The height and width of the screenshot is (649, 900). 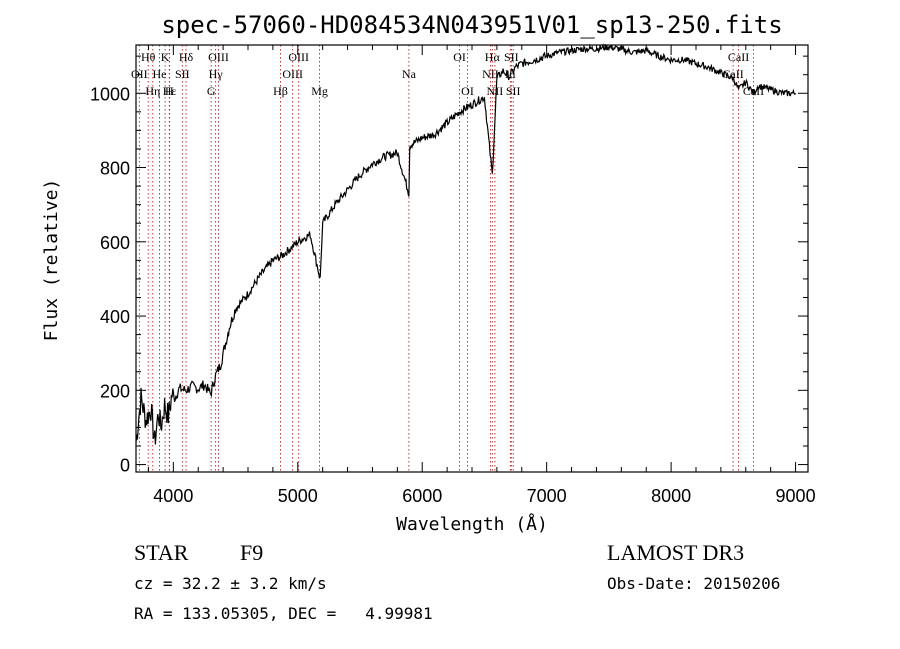 What do you see at coordinates (139, 74) in the screenshot?
I see `spectral-line-label: OII` at bounding box center [139, 74].